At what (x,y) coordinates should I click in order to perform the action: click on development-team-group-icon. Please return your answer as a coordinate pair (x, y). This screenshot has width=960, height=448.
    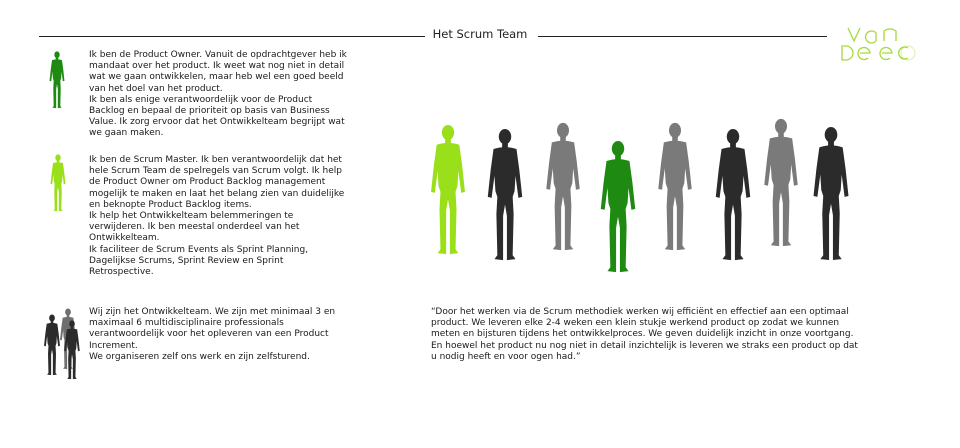
    Looking at the image, I should click on (63, 344).